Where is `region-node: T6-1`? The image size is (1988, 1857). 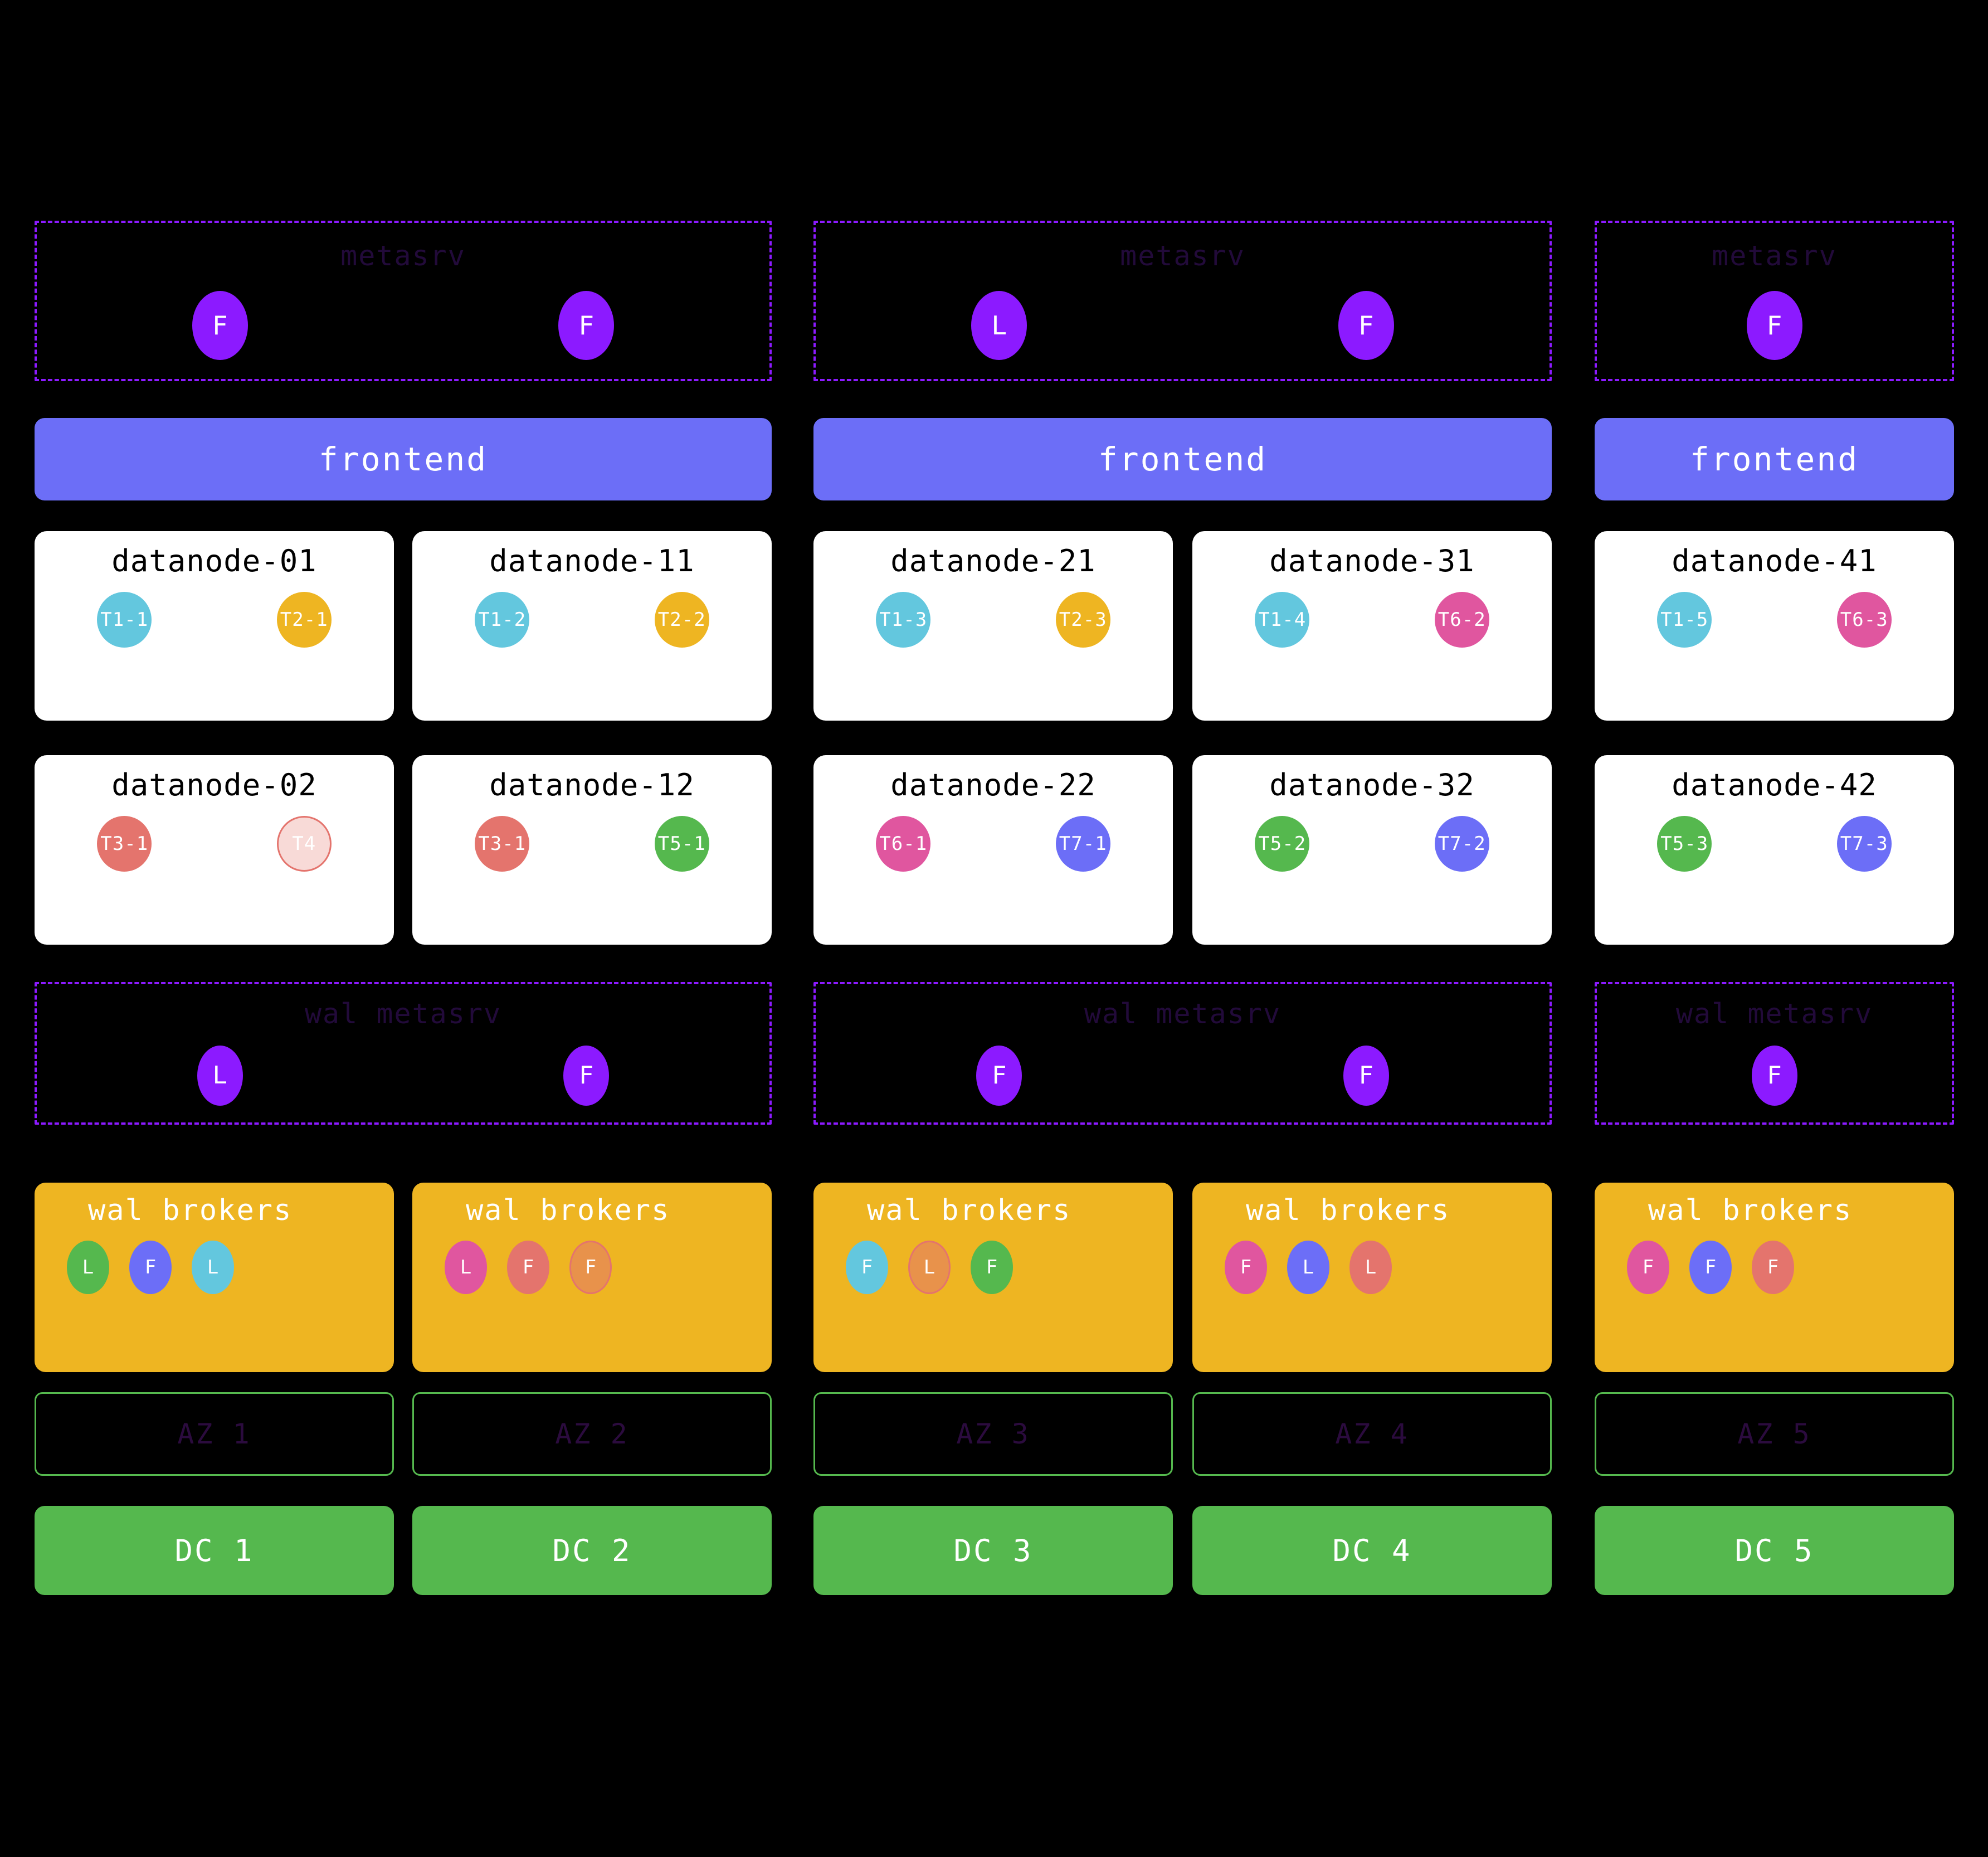 region-node: T6-1 is located at coordinates (903, 843).